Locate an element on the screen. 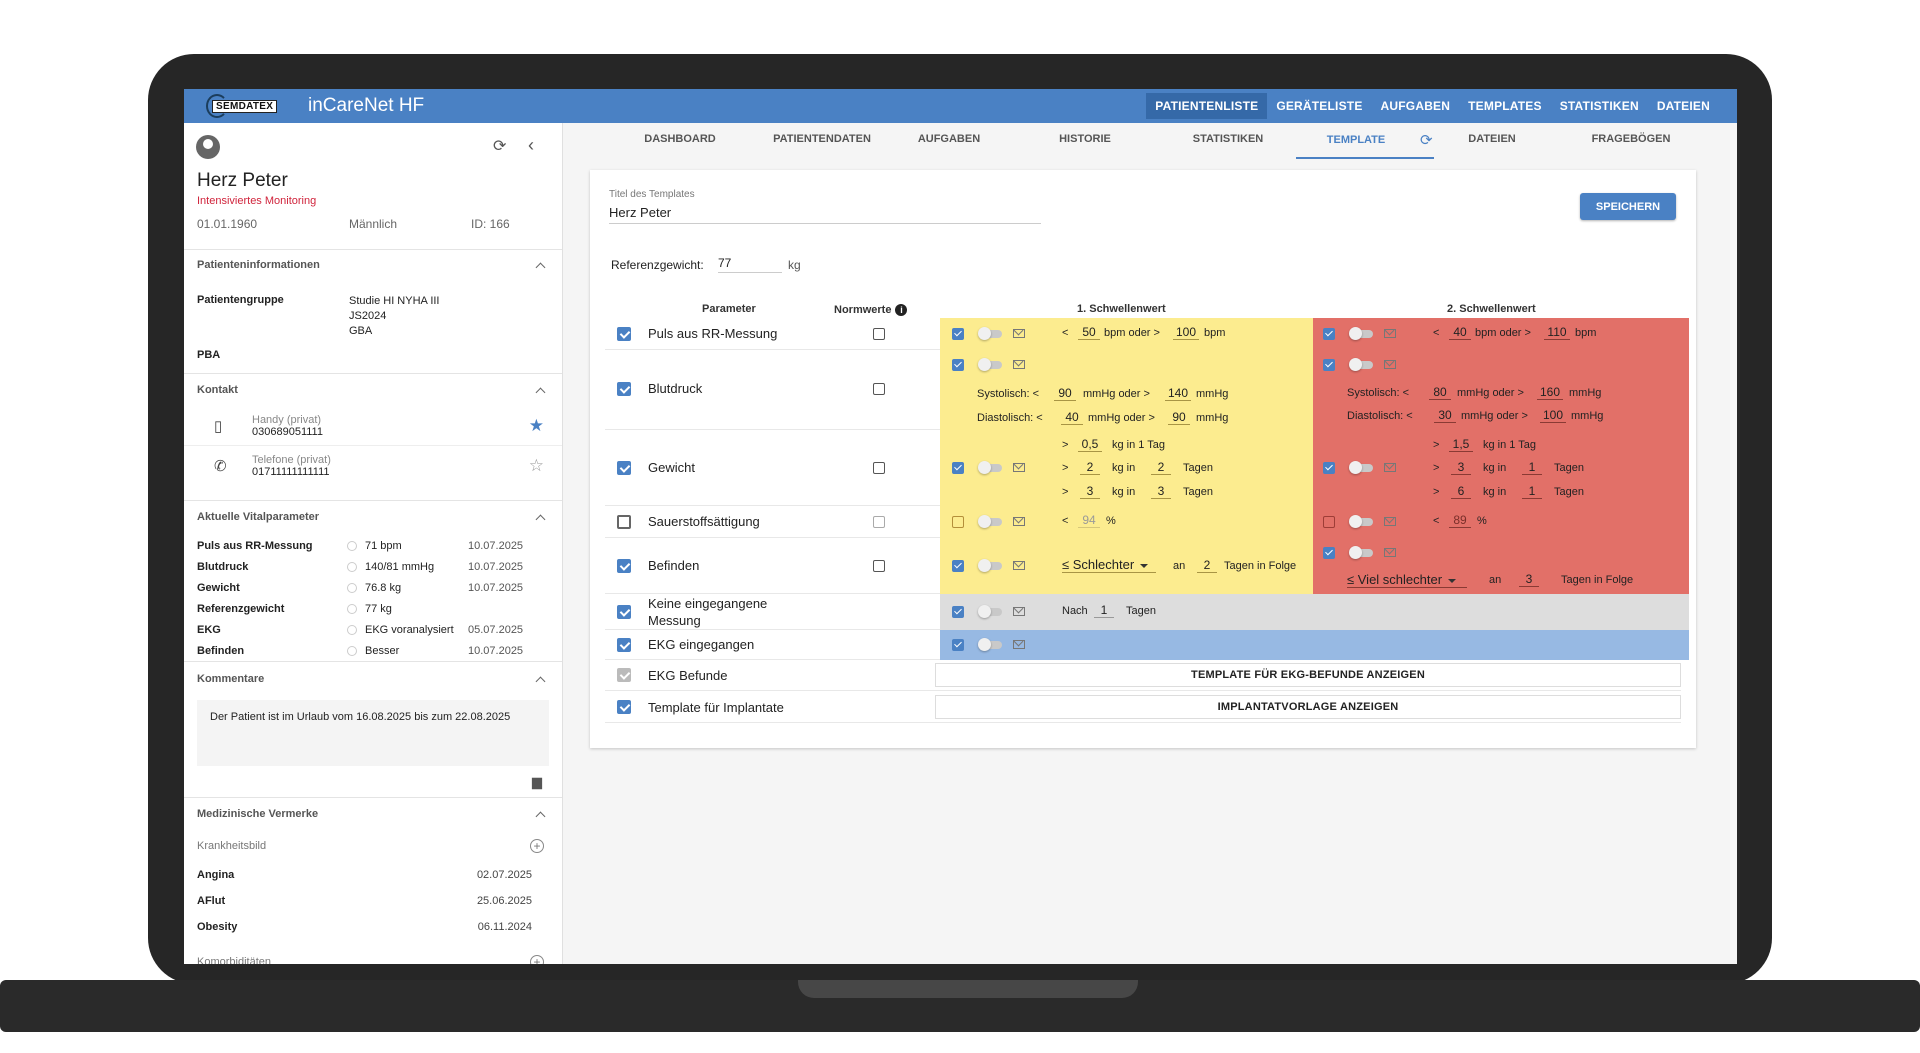 Image resolution: width=1920 pixels, height=1053 pixels. star-filled-icon: ★ is located at coordinates (536, 425).